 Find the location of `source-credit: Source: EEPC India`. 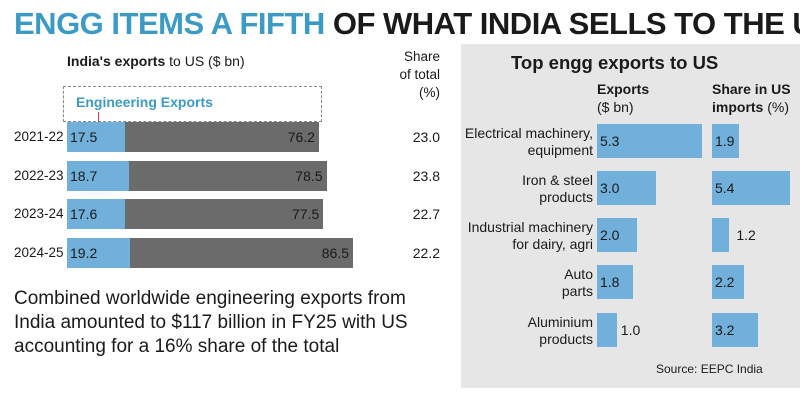

source-credit: Source: EEPC India is located at coordinates (709, 369).